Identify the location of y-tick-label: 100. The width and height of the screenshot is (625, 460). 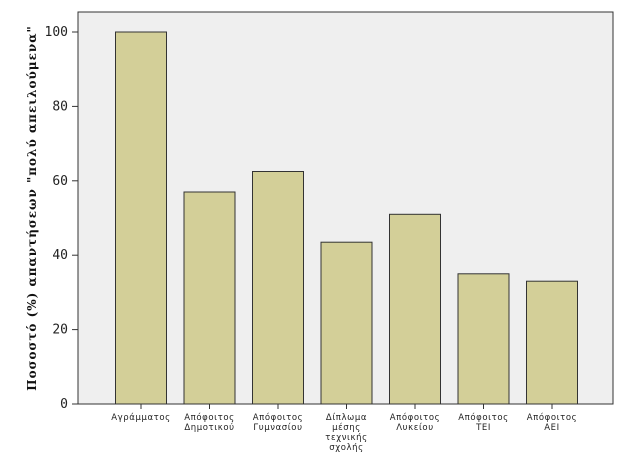
(56, 32).